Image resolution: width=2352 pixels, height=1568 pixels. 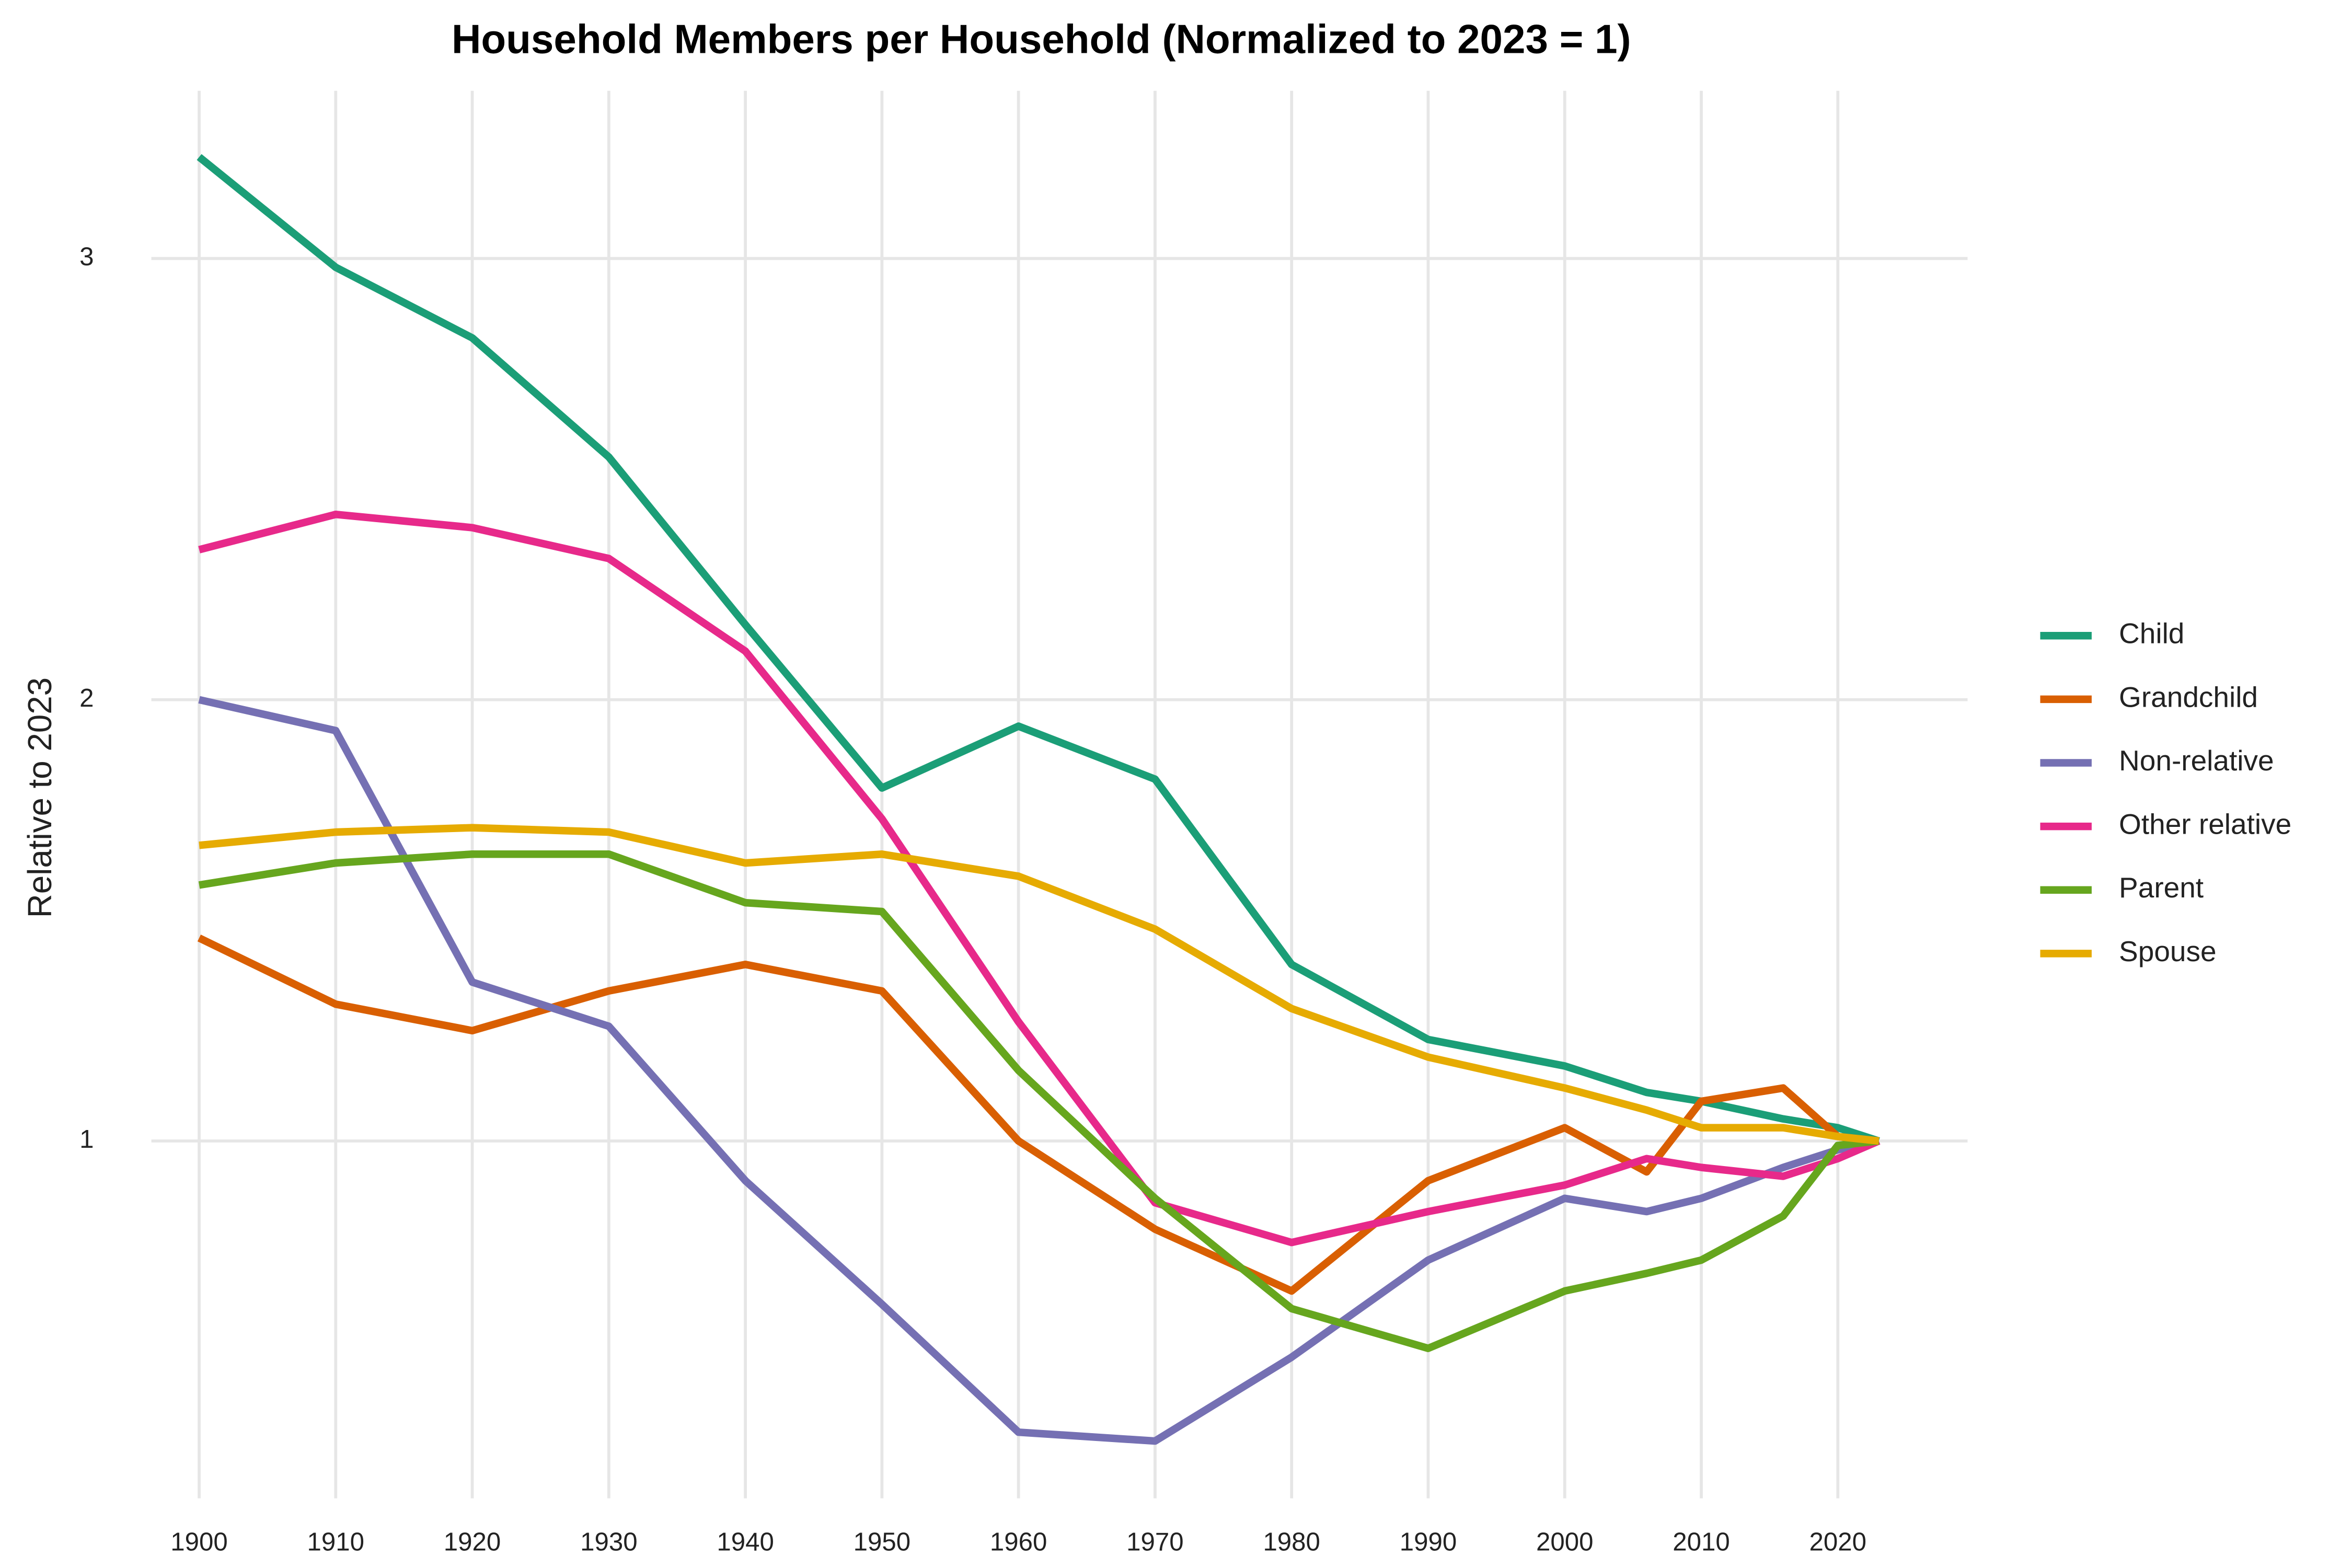 I want to click on x-tick-label: 1980, so click(x=1291, y=1542).